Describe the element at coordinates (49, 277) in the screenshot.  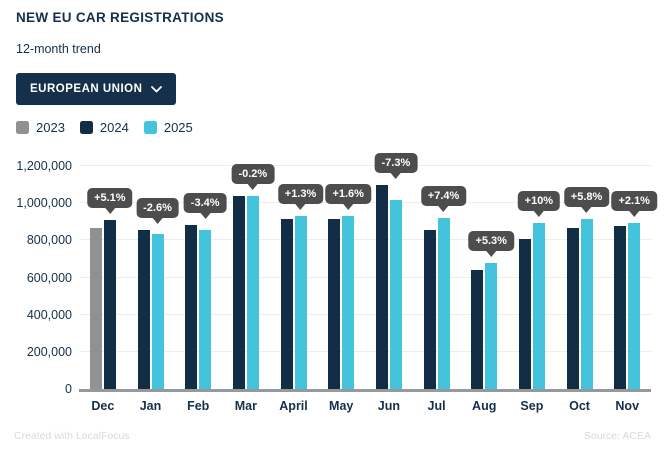
I see `y-axis-tick: 600,000` at that location.